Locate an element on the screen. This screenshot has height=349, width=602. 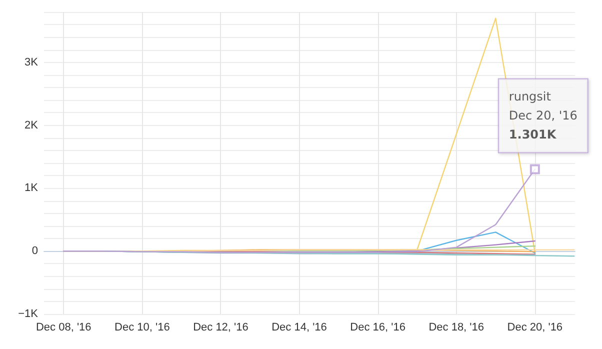
y-tick-label: 3K is located at coordinates (31, 62).